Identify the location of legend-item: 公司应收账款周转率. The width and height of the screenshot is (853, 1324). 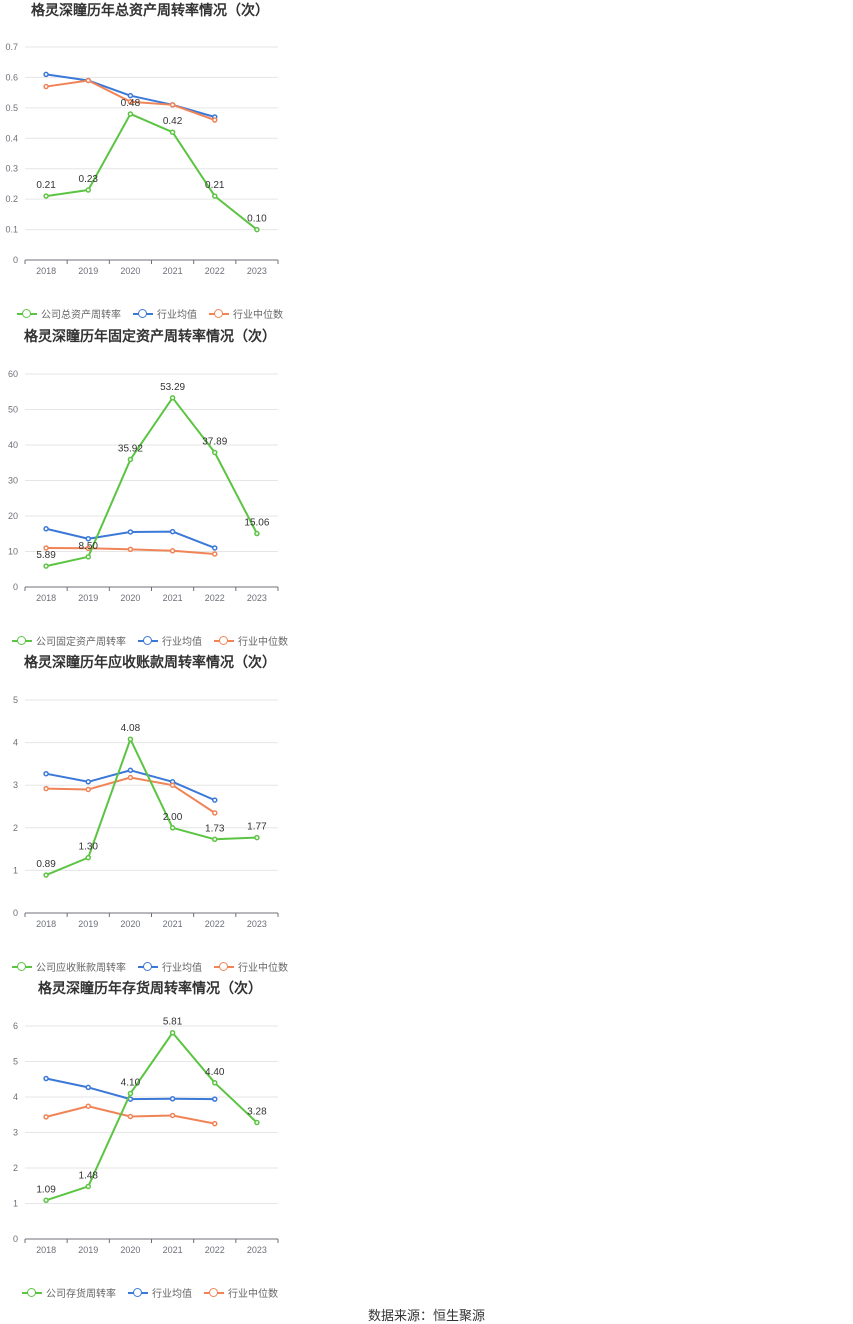
(69, 966).